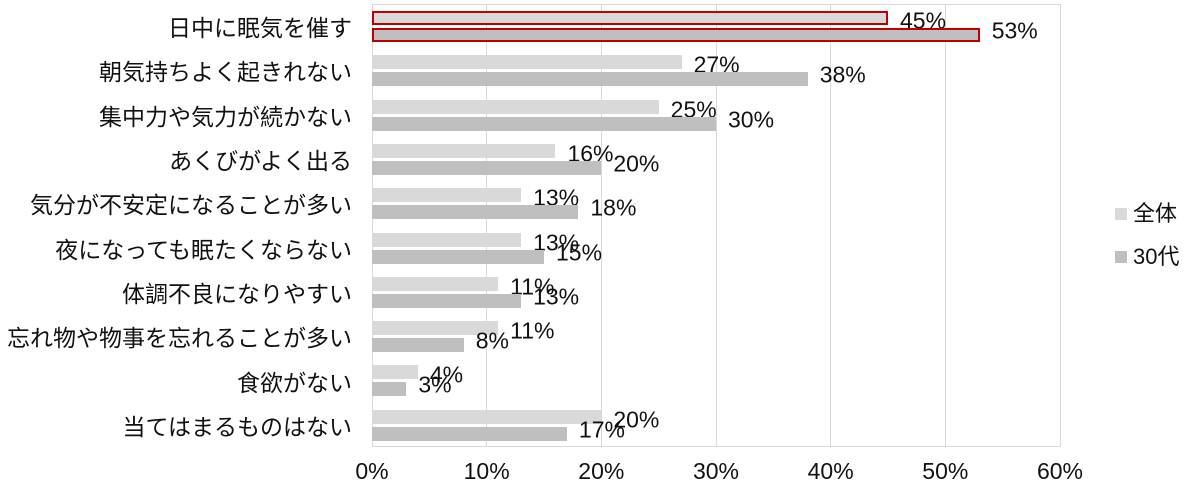 The height and width of the screenshot is (486, 1200). I want to click on value-label: 8%, so click(492, 340).